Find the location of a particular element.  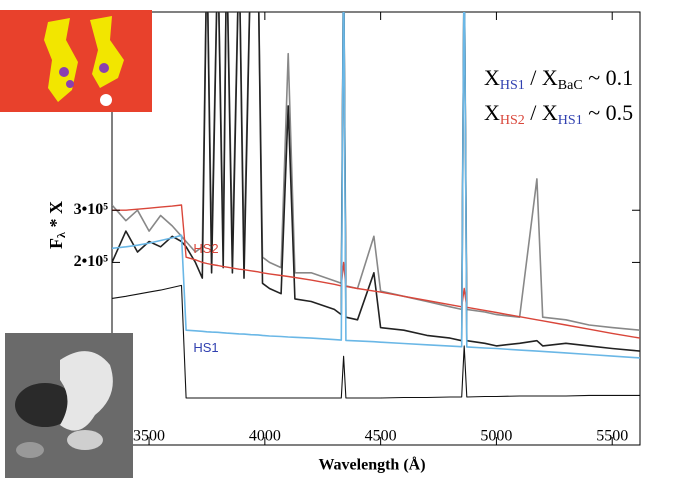

photo-inset is located at coordinates (69, 405).